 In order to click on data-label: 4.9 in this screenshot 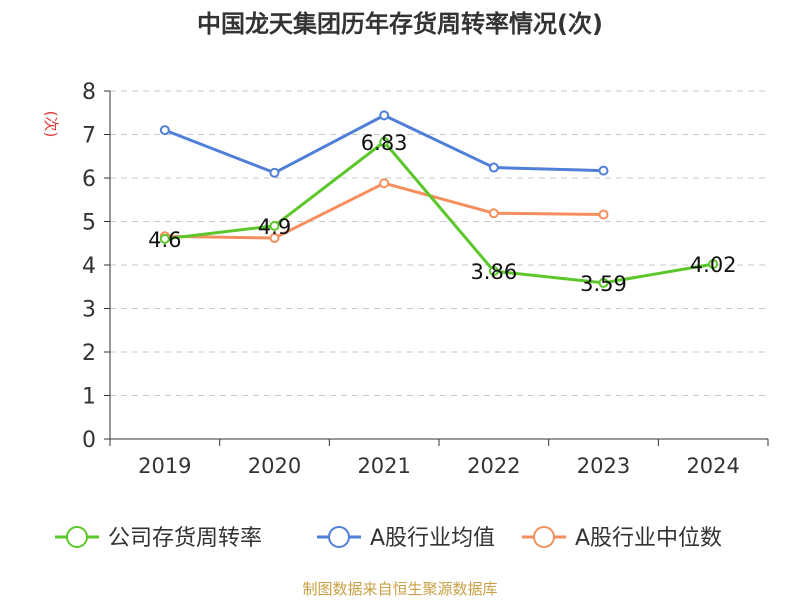, I will do `click(274, 227)`.